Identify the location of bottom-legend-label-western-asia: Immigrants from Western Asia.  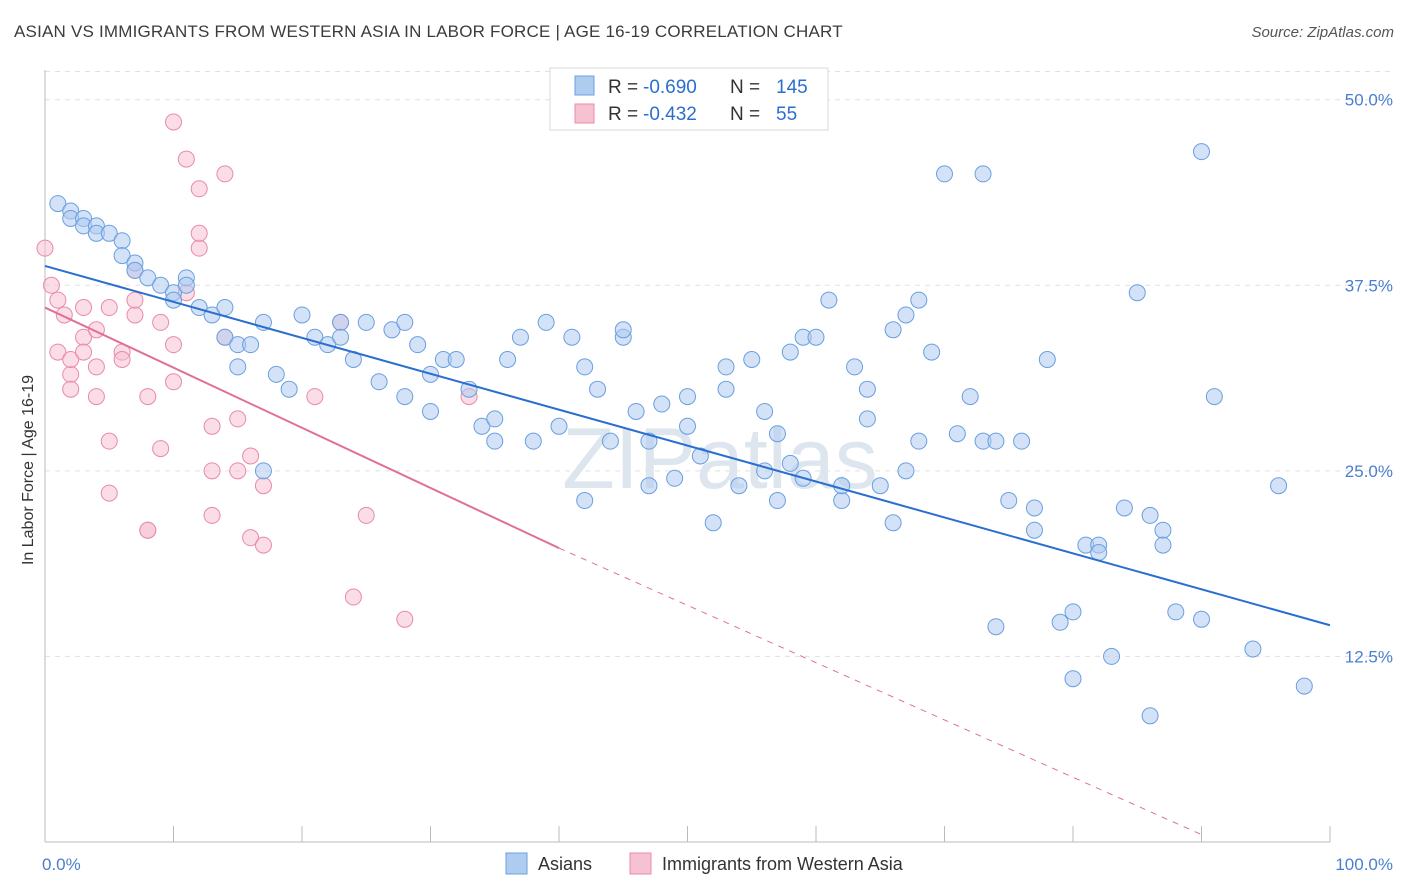
(783, 864).